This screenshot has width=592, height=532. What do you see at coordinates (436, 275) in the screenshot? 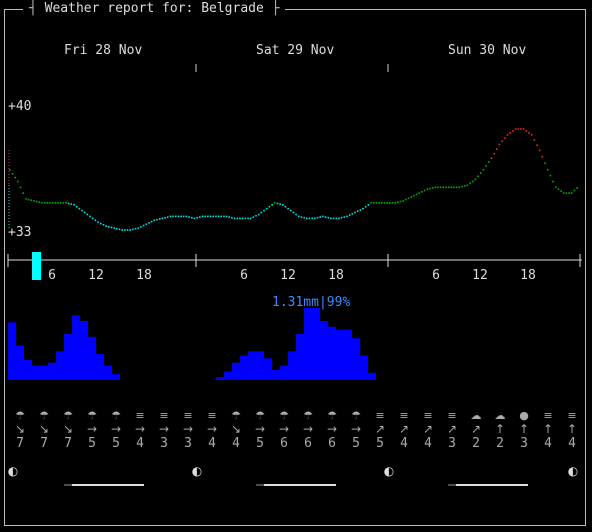
I see `hour-tick-label: 6` at bounding box center [436, 275].